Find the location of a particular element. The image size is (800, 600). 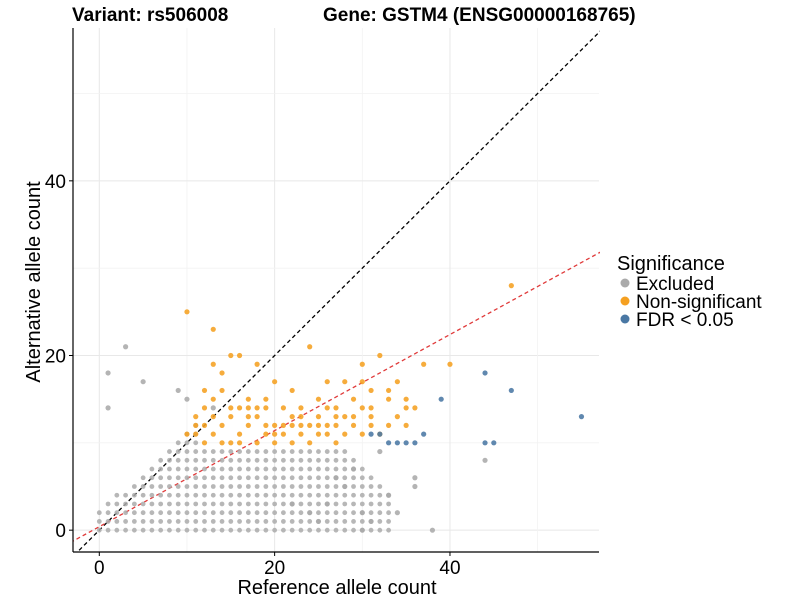

x-axis-title: Reference allele count is located at coordinates (336, 588).